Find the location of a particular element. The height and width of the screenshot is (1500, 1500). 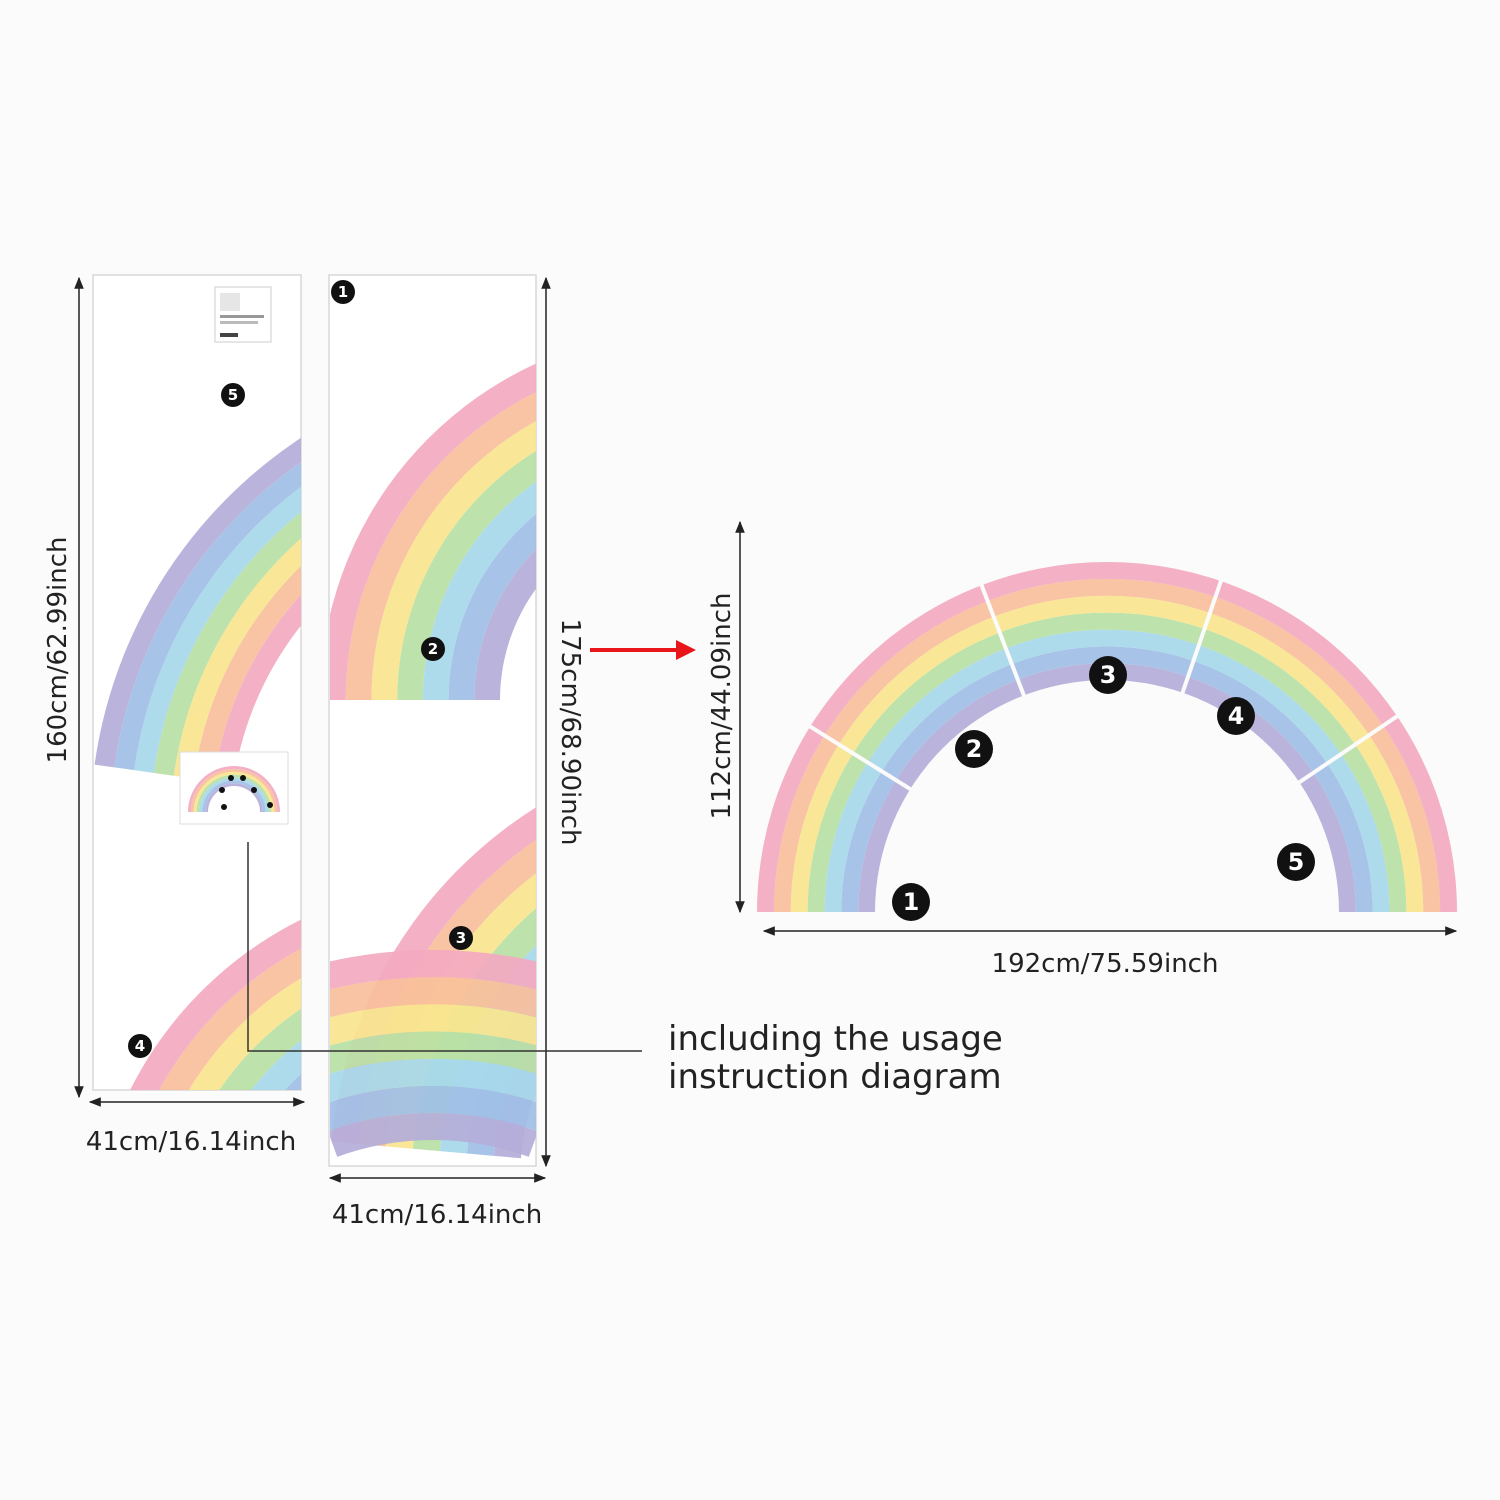

callout-line-1: including the usage is located at coordinates (835, 1039).